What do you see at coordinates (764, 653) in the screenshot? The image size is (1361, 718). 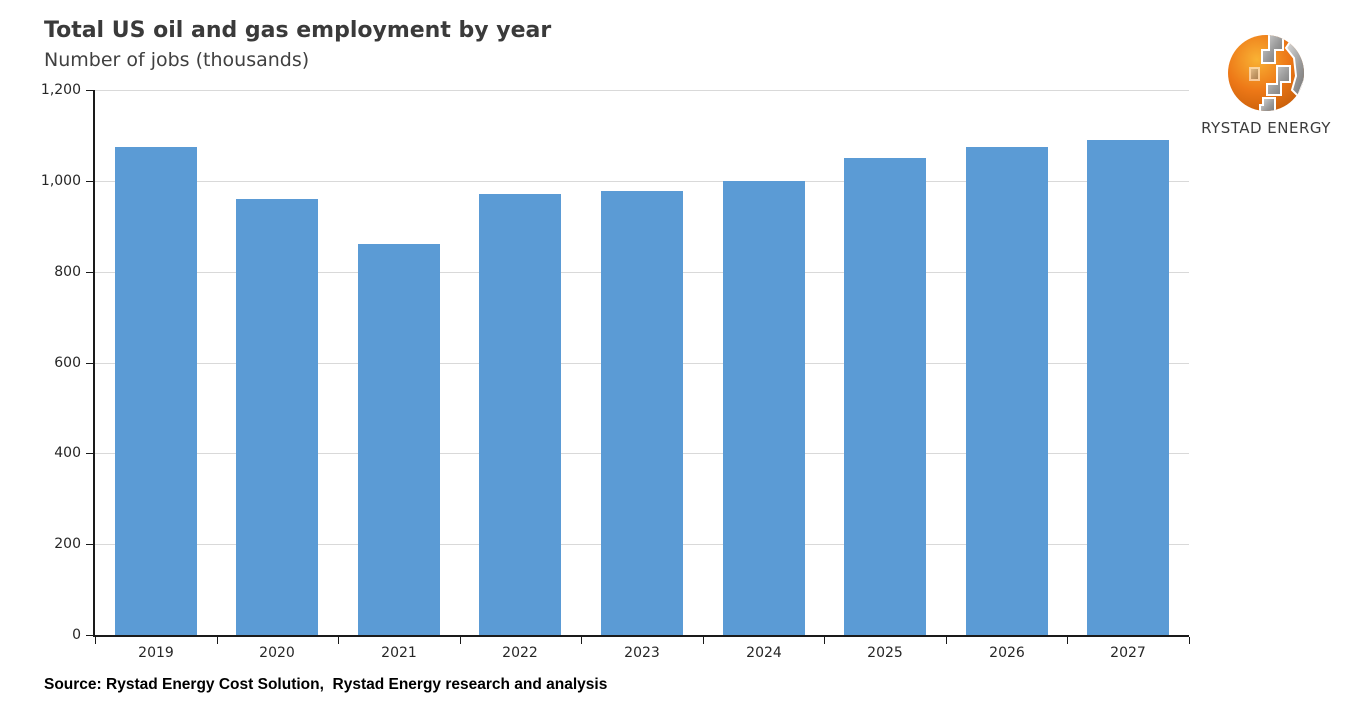 I see `x-tick-label: 2024` at bounding box center [764, 653].